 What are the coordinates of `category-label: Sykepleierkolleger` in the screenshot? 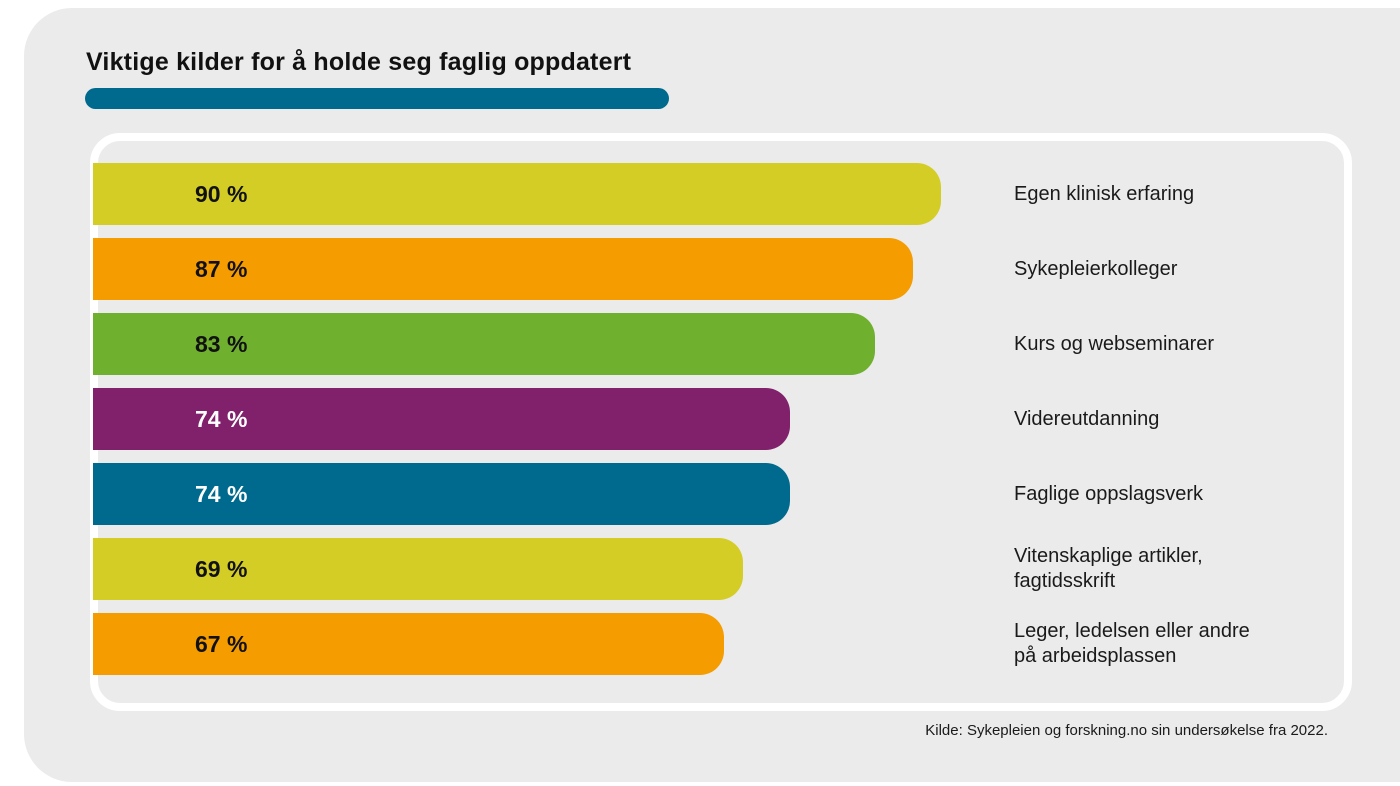 It's located at (1164, 269).